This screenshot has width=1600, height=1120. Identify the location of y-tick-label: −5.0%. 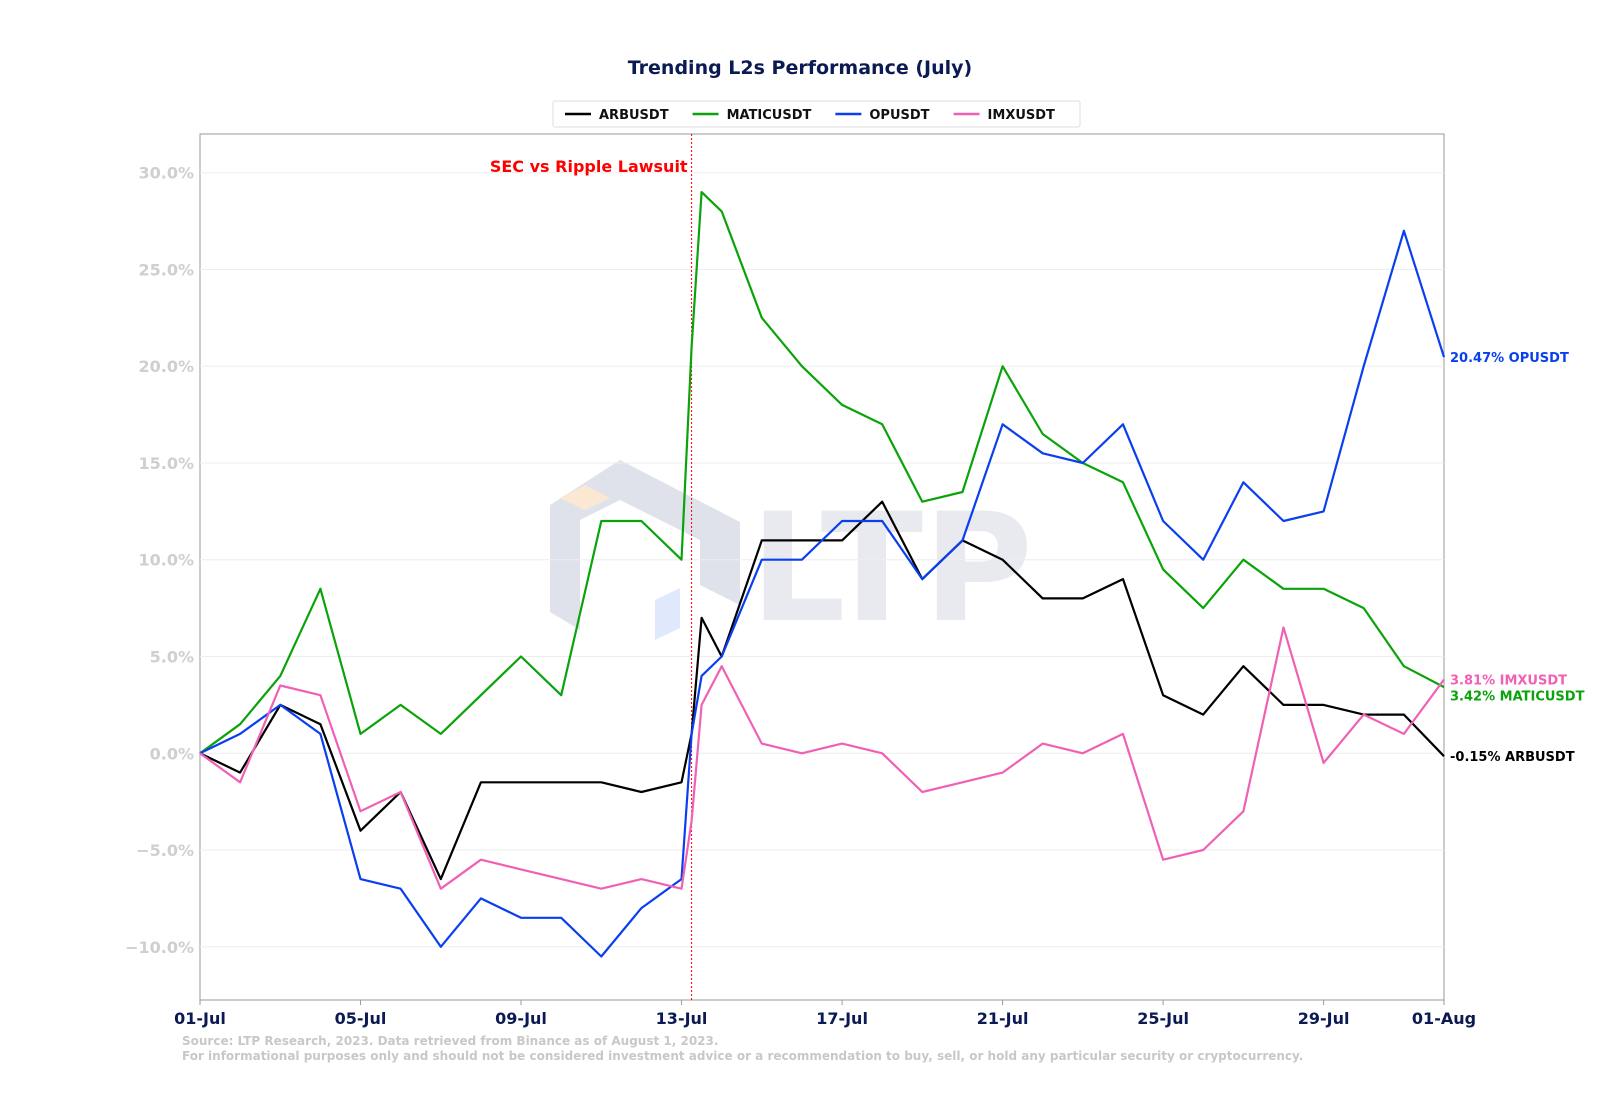
(165, 850).